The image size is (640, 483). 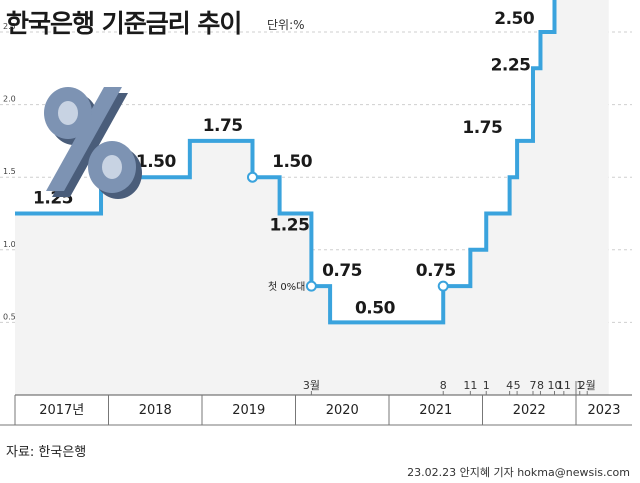 I want to click on x-tick-label: 2022, so click(x=529, y=410).